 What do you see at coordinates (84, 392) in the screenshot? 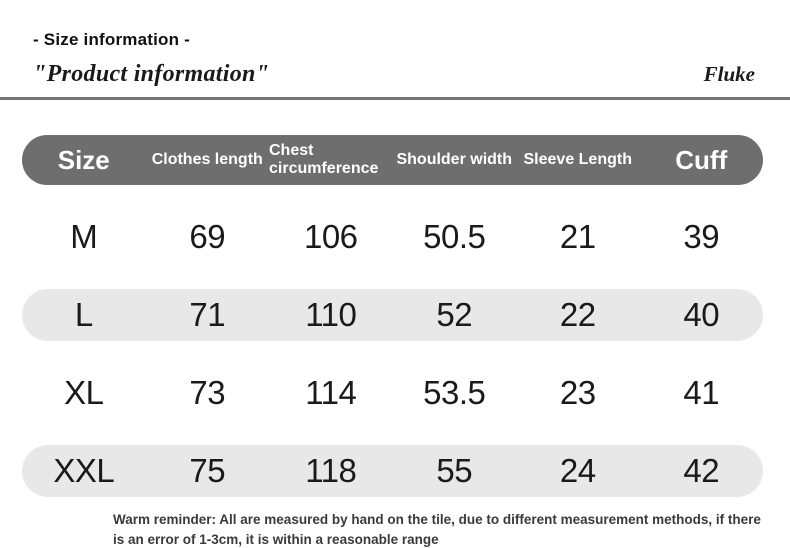
I see `size-label: XL` at bounding box center [84, 392].